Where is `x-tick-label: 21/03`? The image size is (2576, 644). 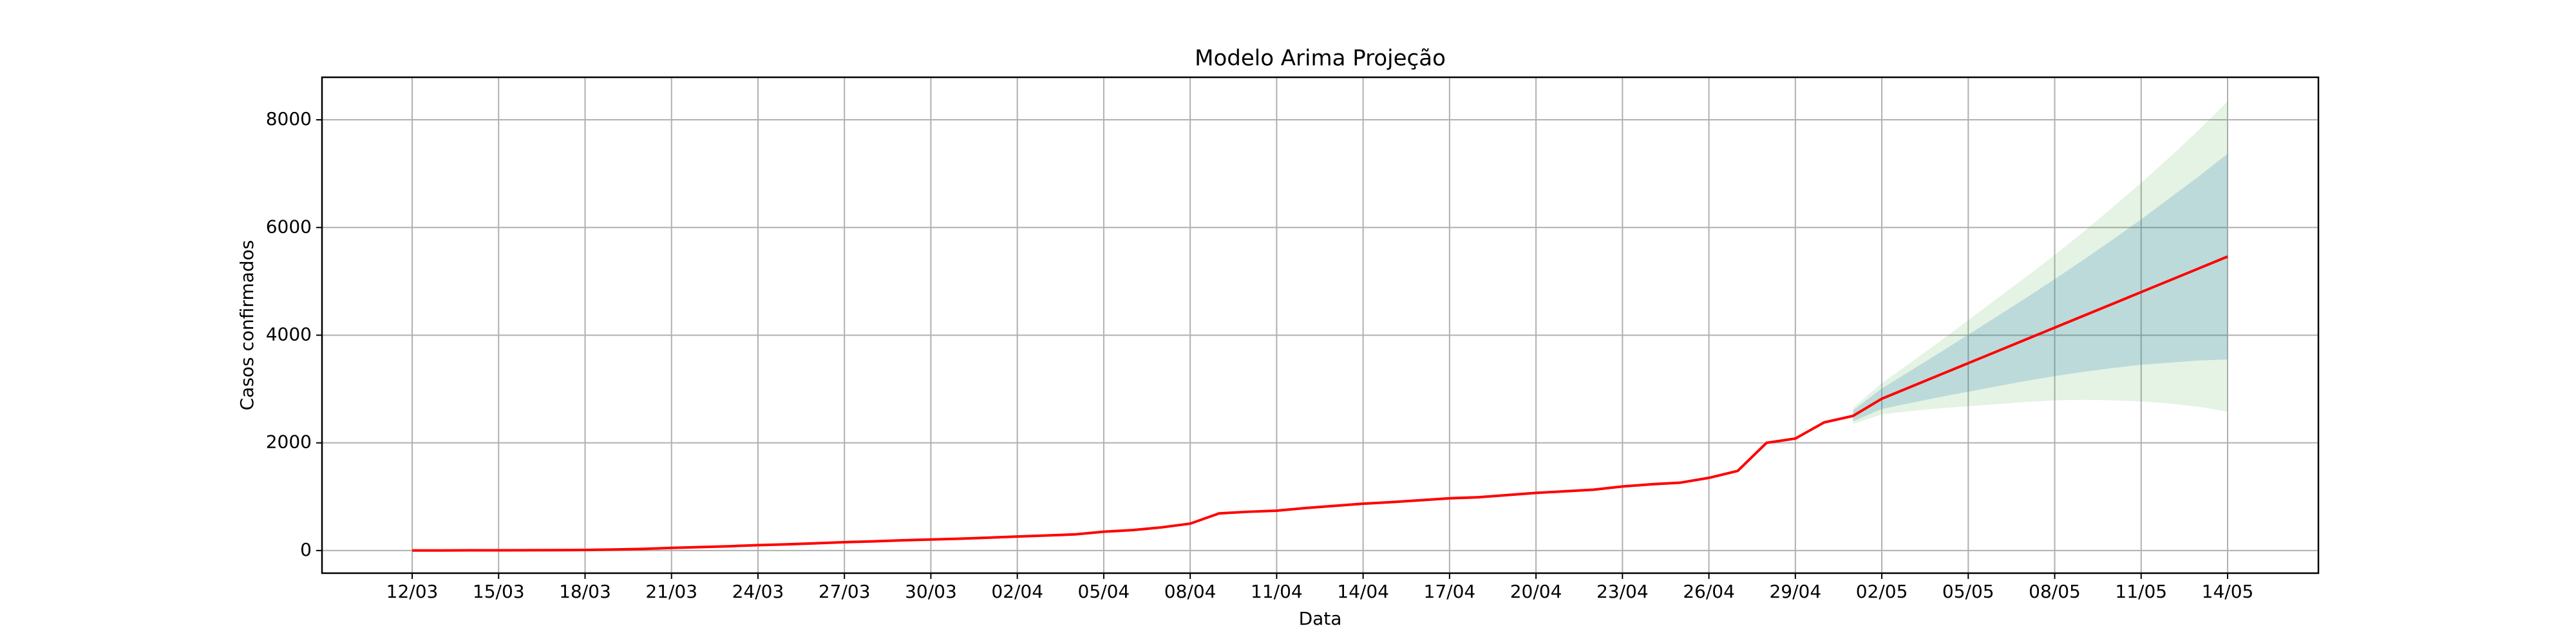
x-tick-label: 21/03 is located at coordinates (671, 591).